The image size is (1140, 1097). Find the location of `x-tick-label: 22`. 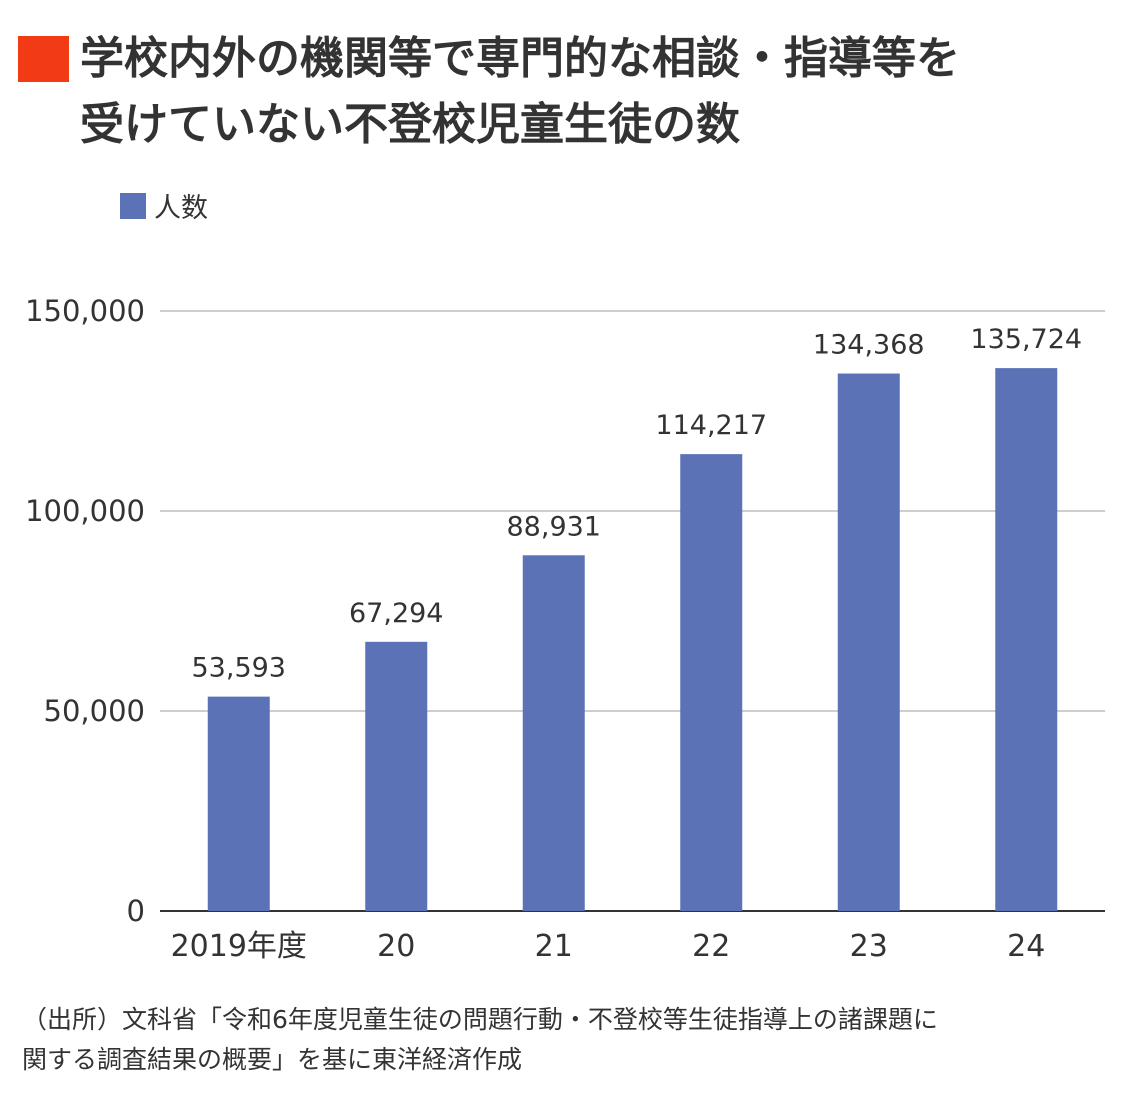

x-tick-label: 22 is located at coordinates (711, 946).